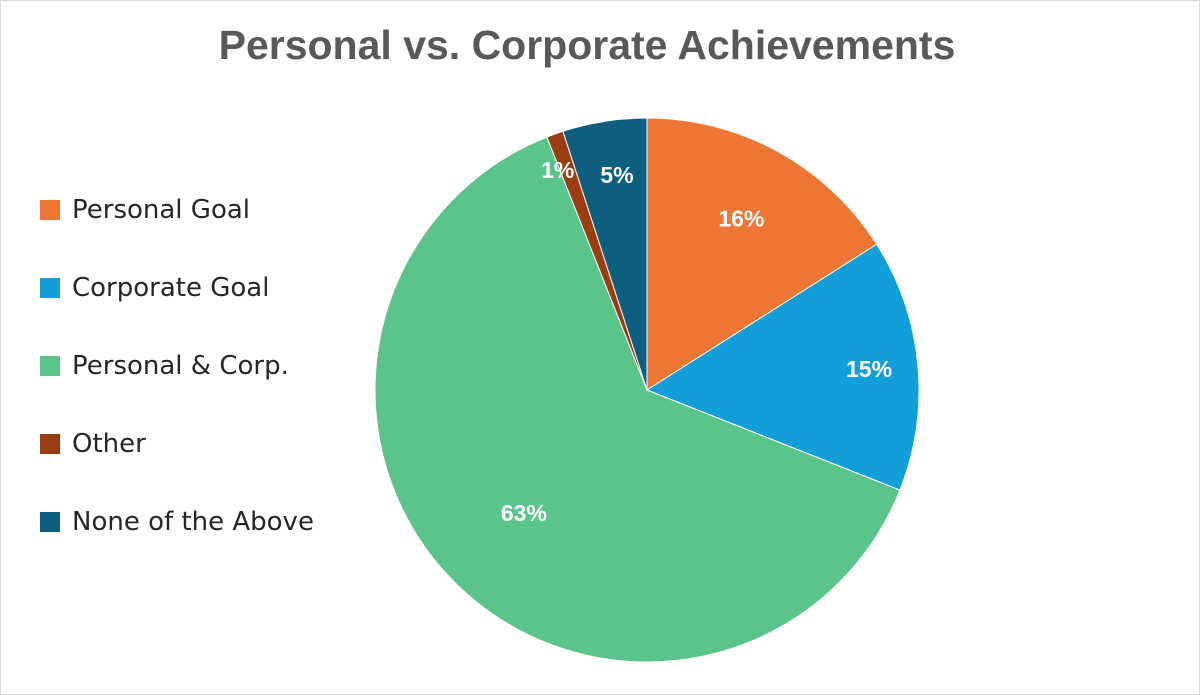  Describe the element at coordinates (109, 443) in the screenshot. I see `legend-label: Other` at that location.